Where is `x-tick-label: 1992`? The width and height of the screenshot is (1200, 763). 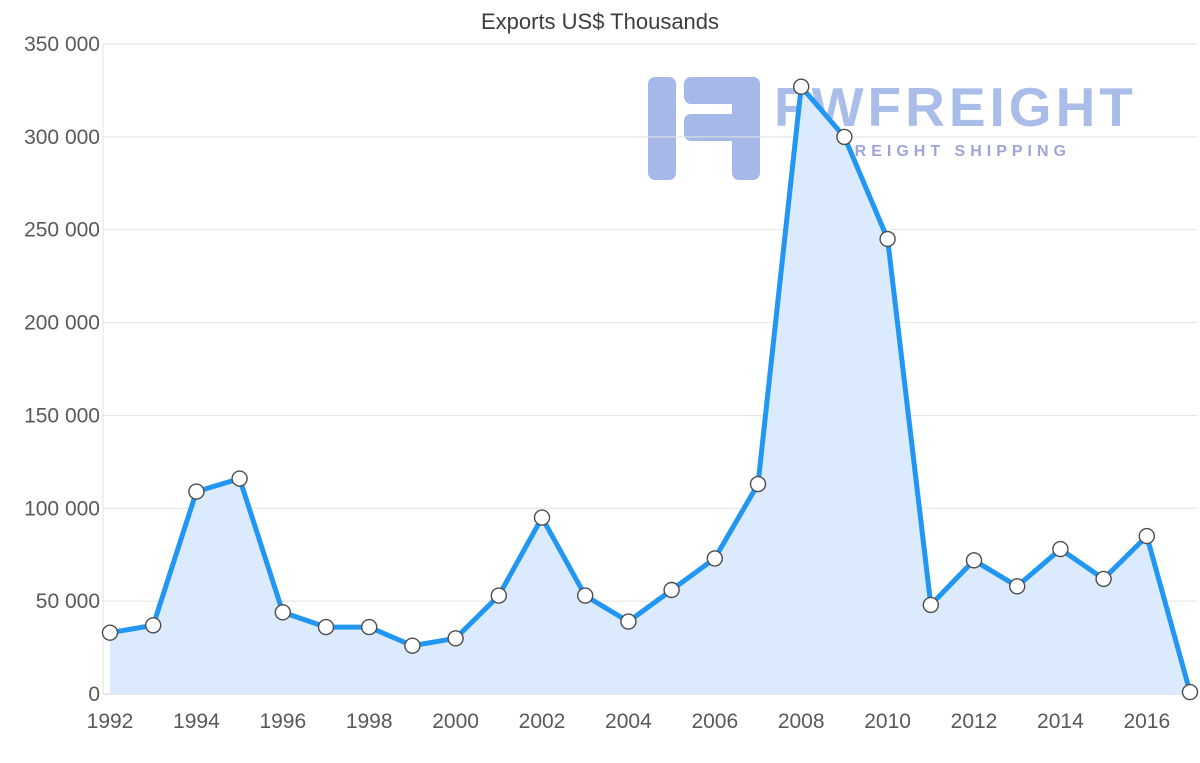
x-tick-label: 1992 is located at coordinates (110, 721).